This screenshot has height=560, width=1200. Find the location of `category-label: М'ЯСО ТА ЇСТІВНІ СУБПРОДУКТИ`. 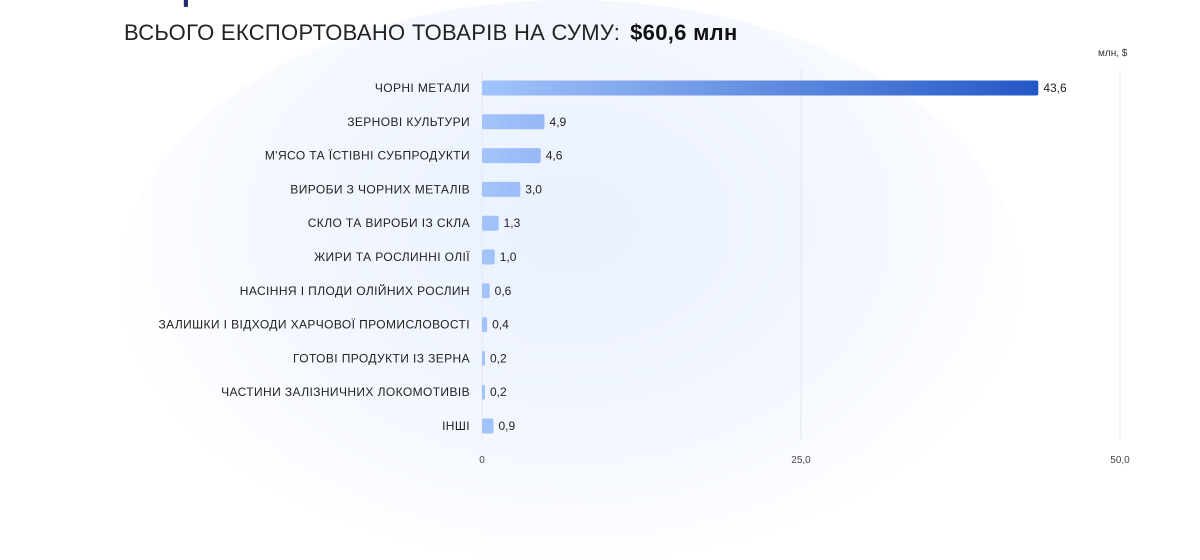

category-label: М'ЯСО ТА ЇСТІВНІ СУБПРОДУКТИ is located at coordinates (367, 156).